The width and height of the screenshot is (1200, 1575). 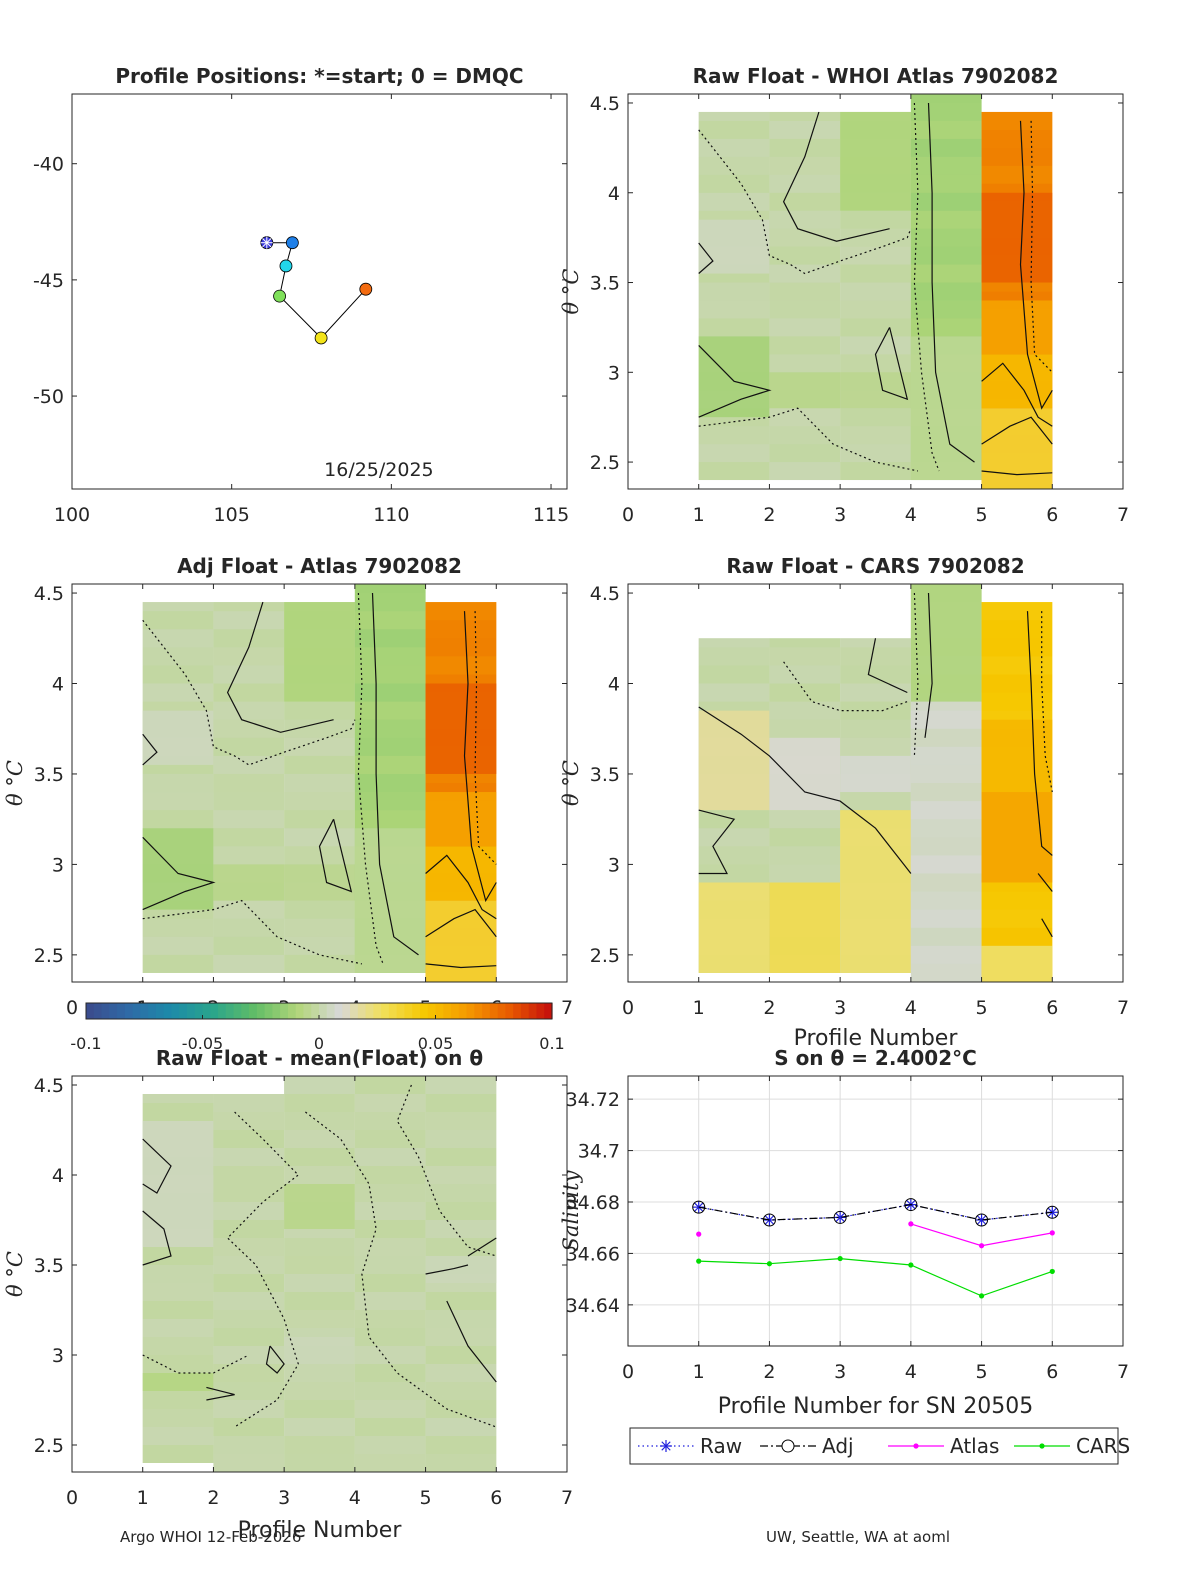 What do you see at coordinates (551, 1043) in the screenshot?
I see `colorbar-tick-label: 0.1` at bounding box center [551, 1043].